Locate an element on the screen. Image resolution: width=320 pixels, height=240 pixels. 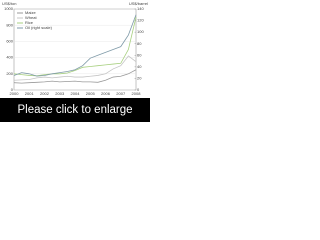
y-tick-label: 200 is located at coordinates (9, 73).